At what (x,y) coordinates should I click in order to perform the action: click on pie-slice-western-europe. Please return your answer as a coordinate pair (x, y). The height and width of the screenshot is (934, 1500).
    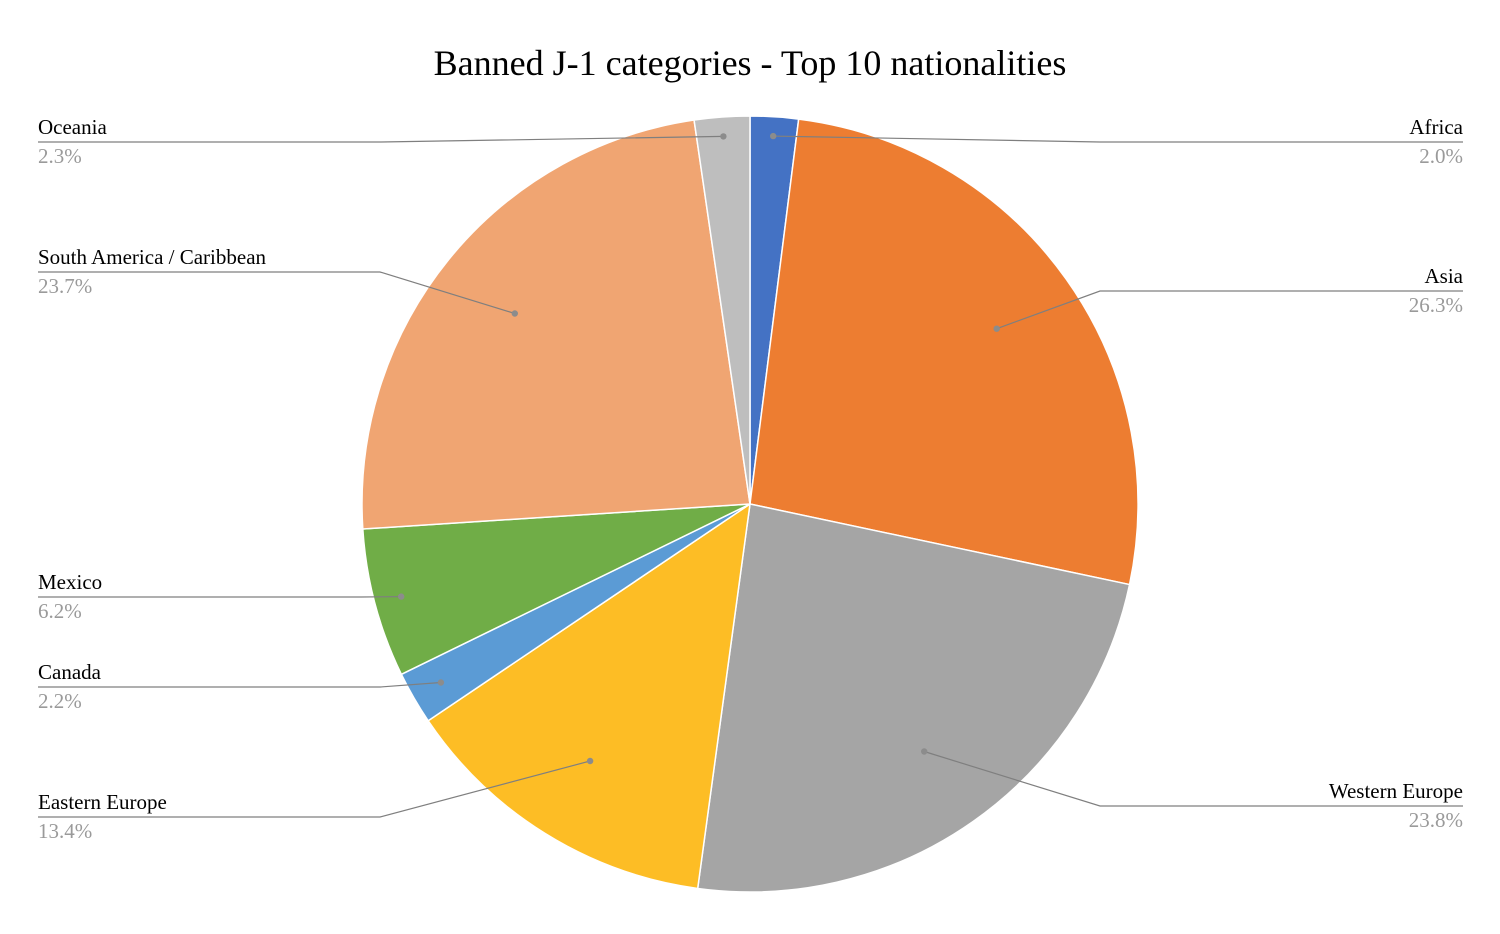
    Looking at the image, I should click on (913, 698).